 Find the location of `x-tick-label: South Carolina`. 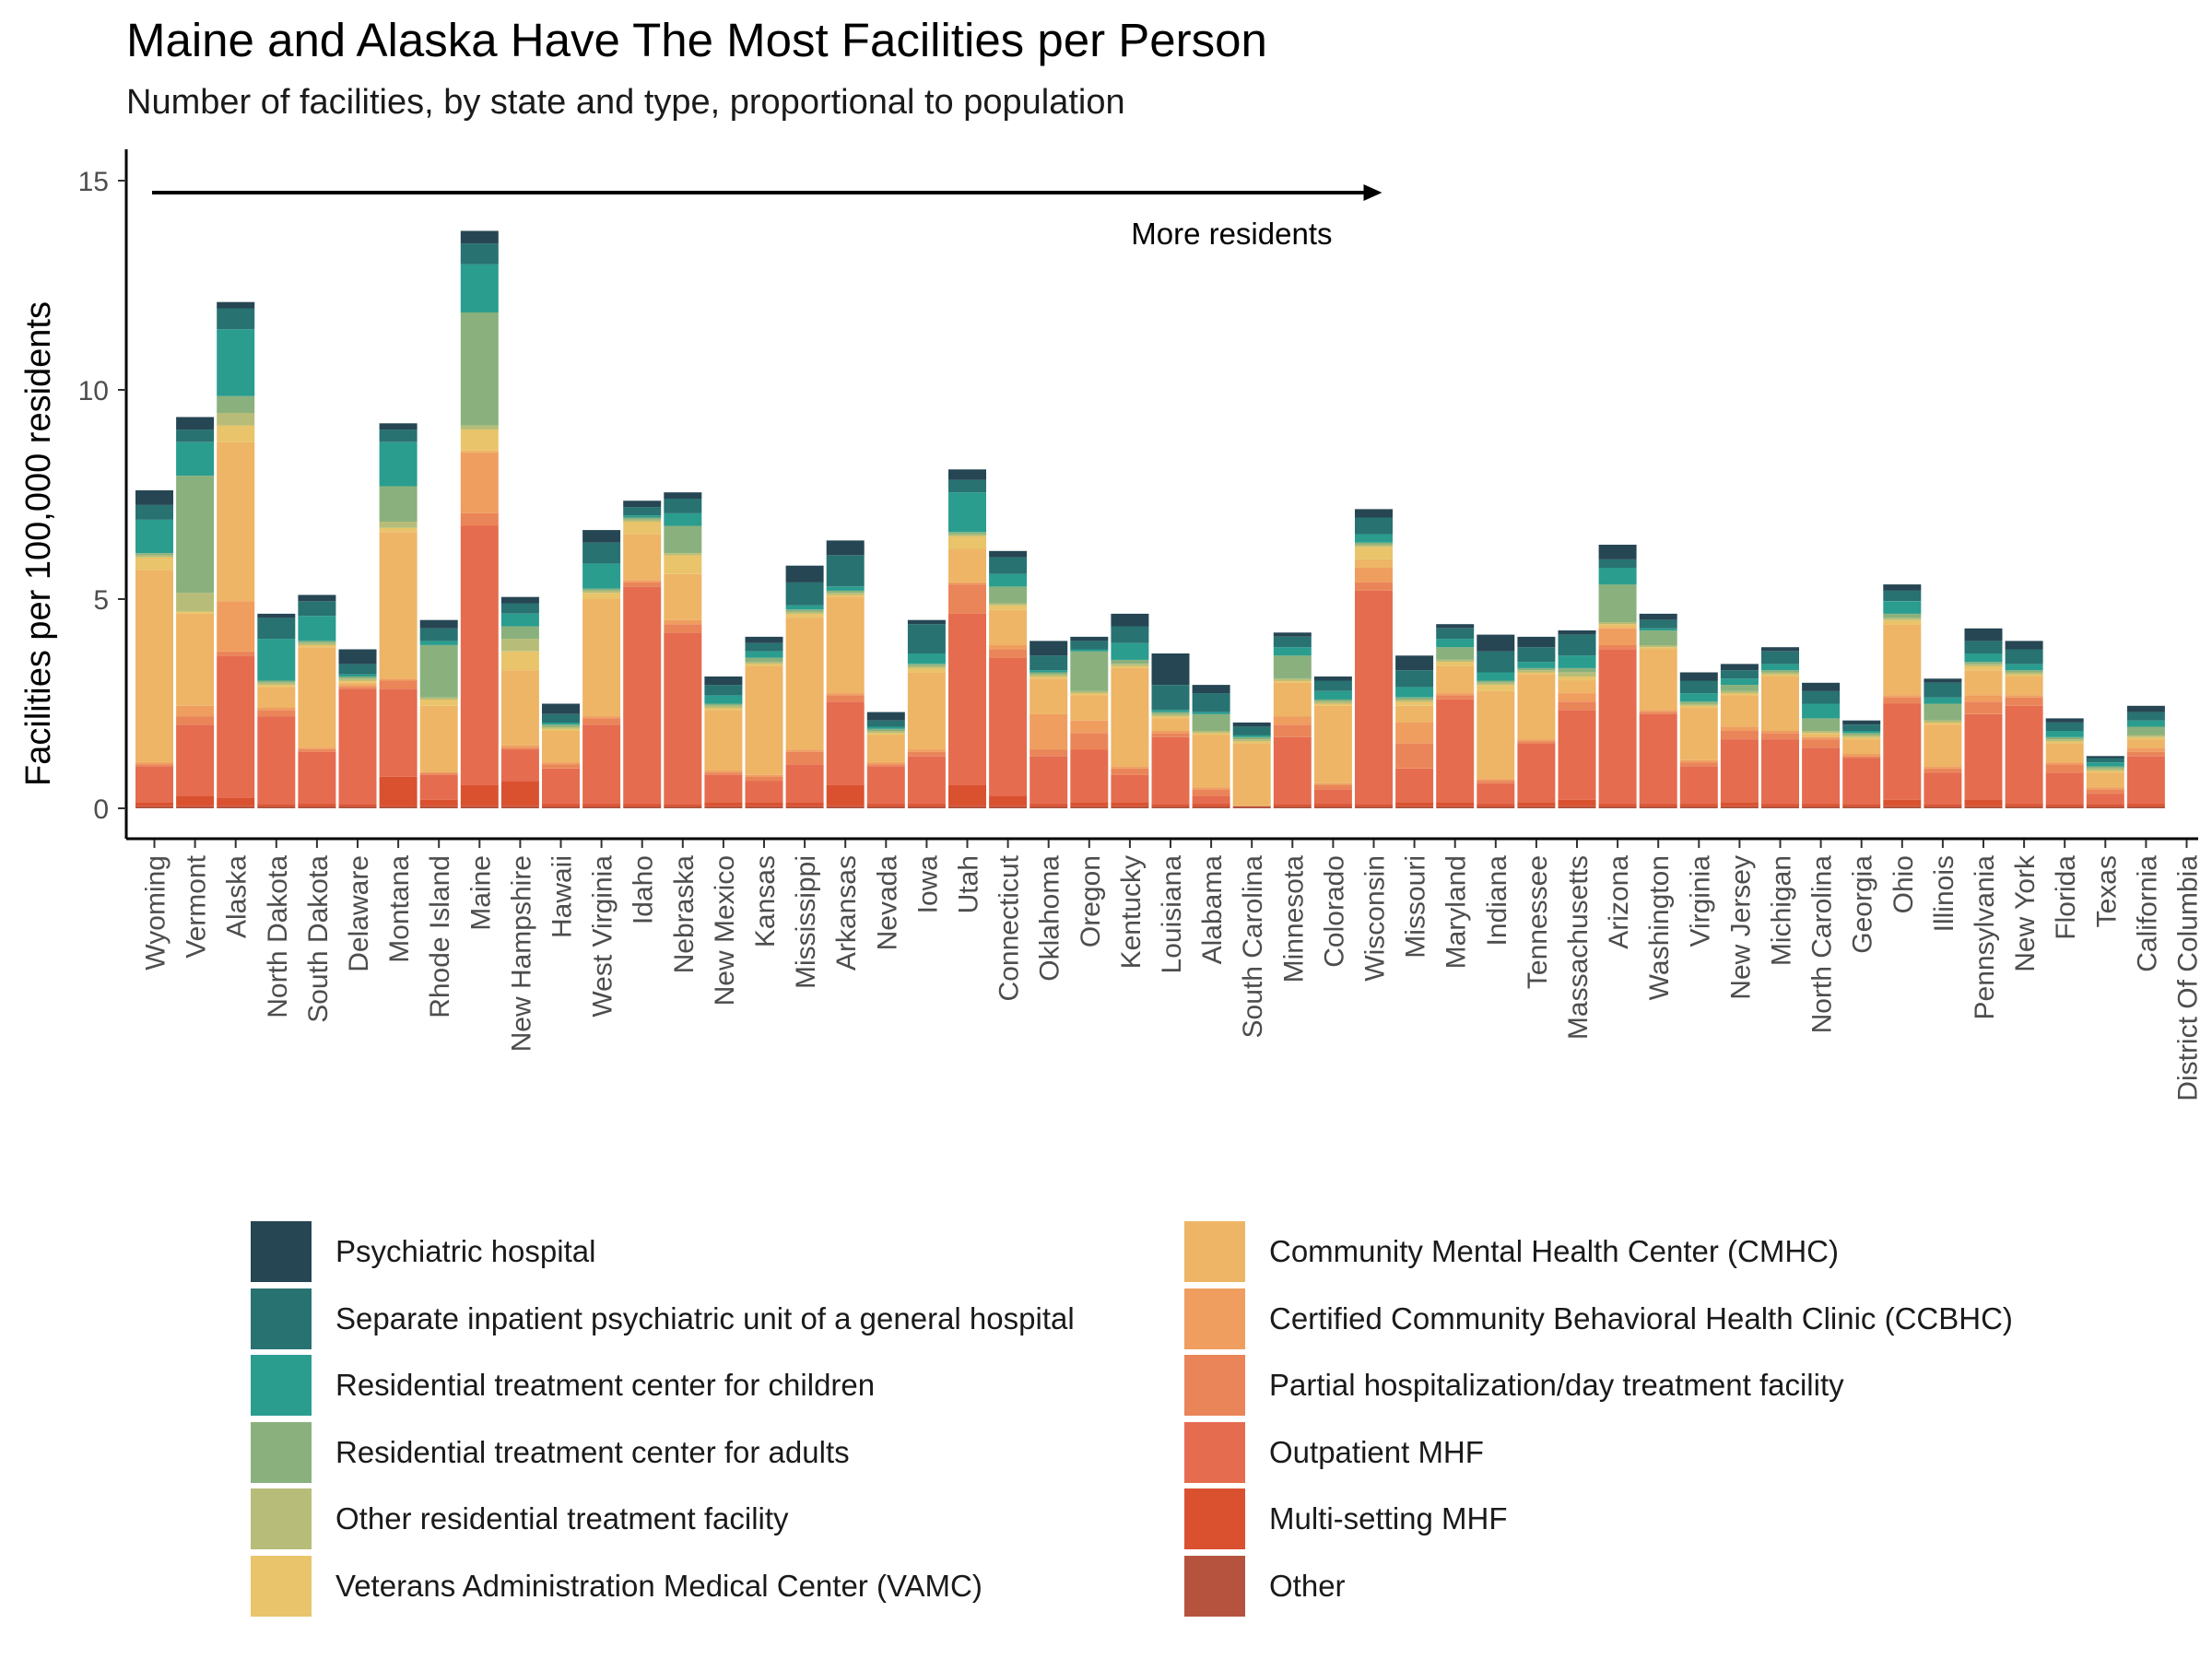

x-tick-label: South Carolina is located at coordinates (1253, 947).